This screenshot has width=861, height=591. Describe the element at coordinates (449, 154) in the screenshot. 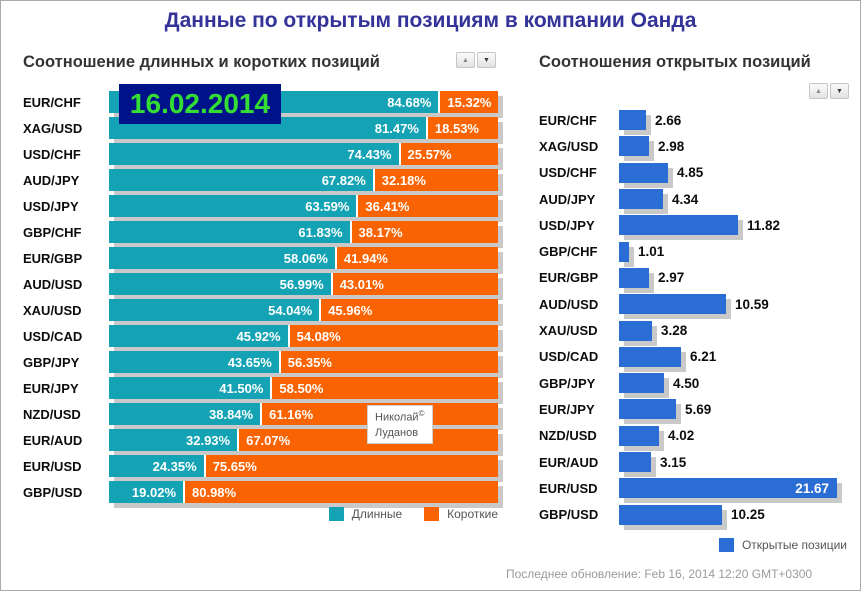

I see `short-bar-segment: 25.57%` at that location.